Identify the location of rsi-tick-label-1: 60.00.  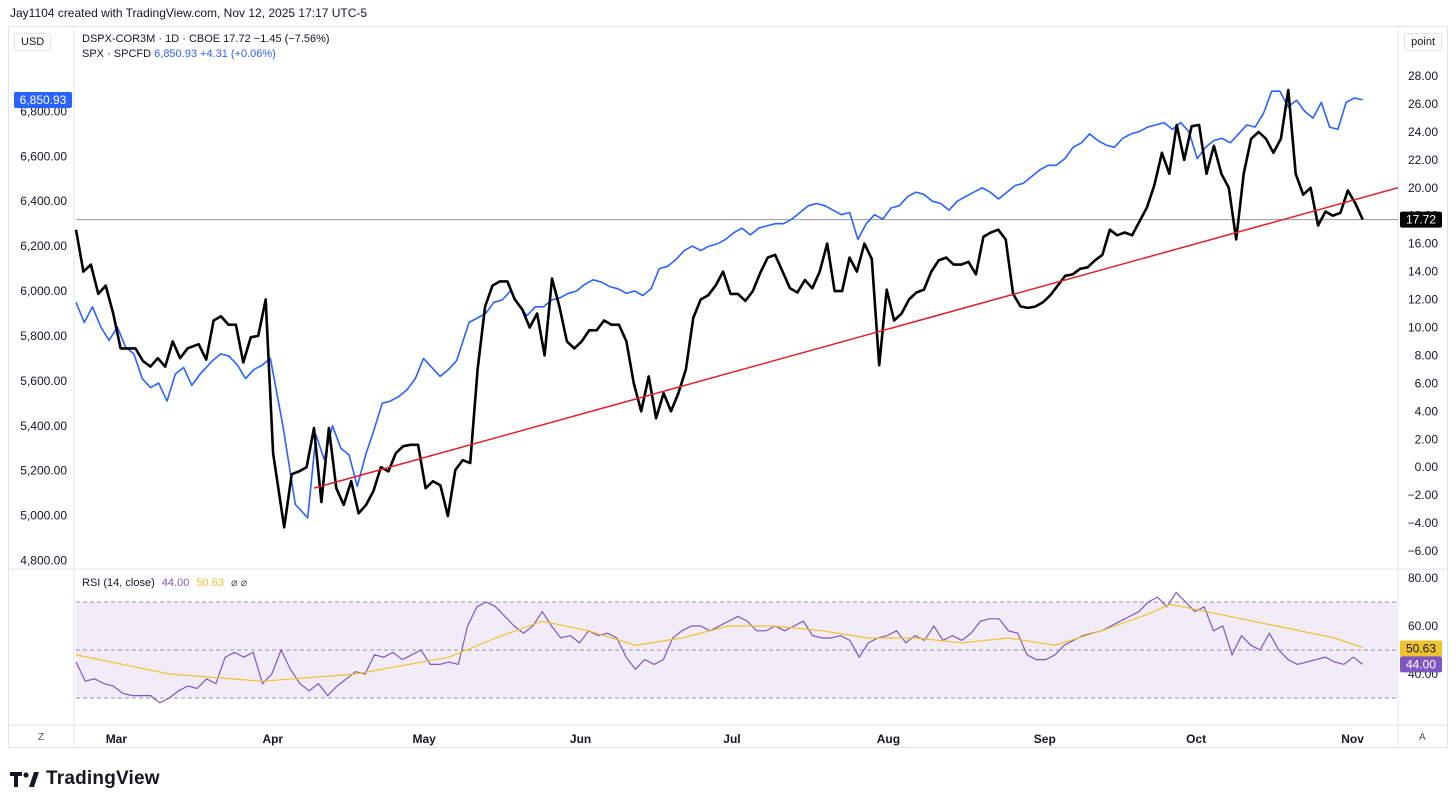
(1423, 626).